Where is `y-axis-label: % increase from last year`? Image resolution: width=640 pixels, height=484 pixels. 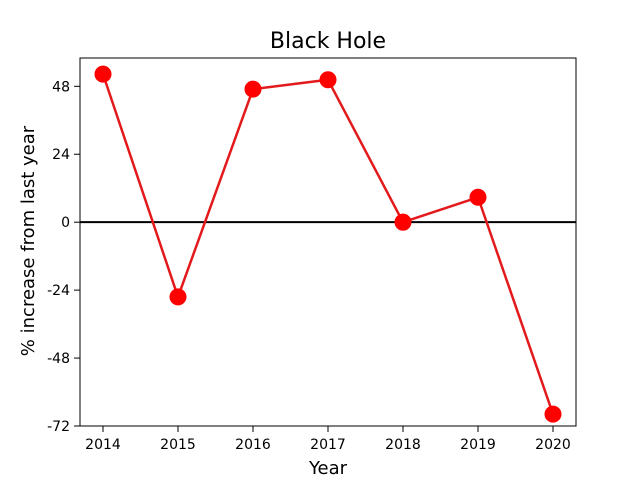
y-axis-label: % increase from last year is located at coordinates (28, 240).